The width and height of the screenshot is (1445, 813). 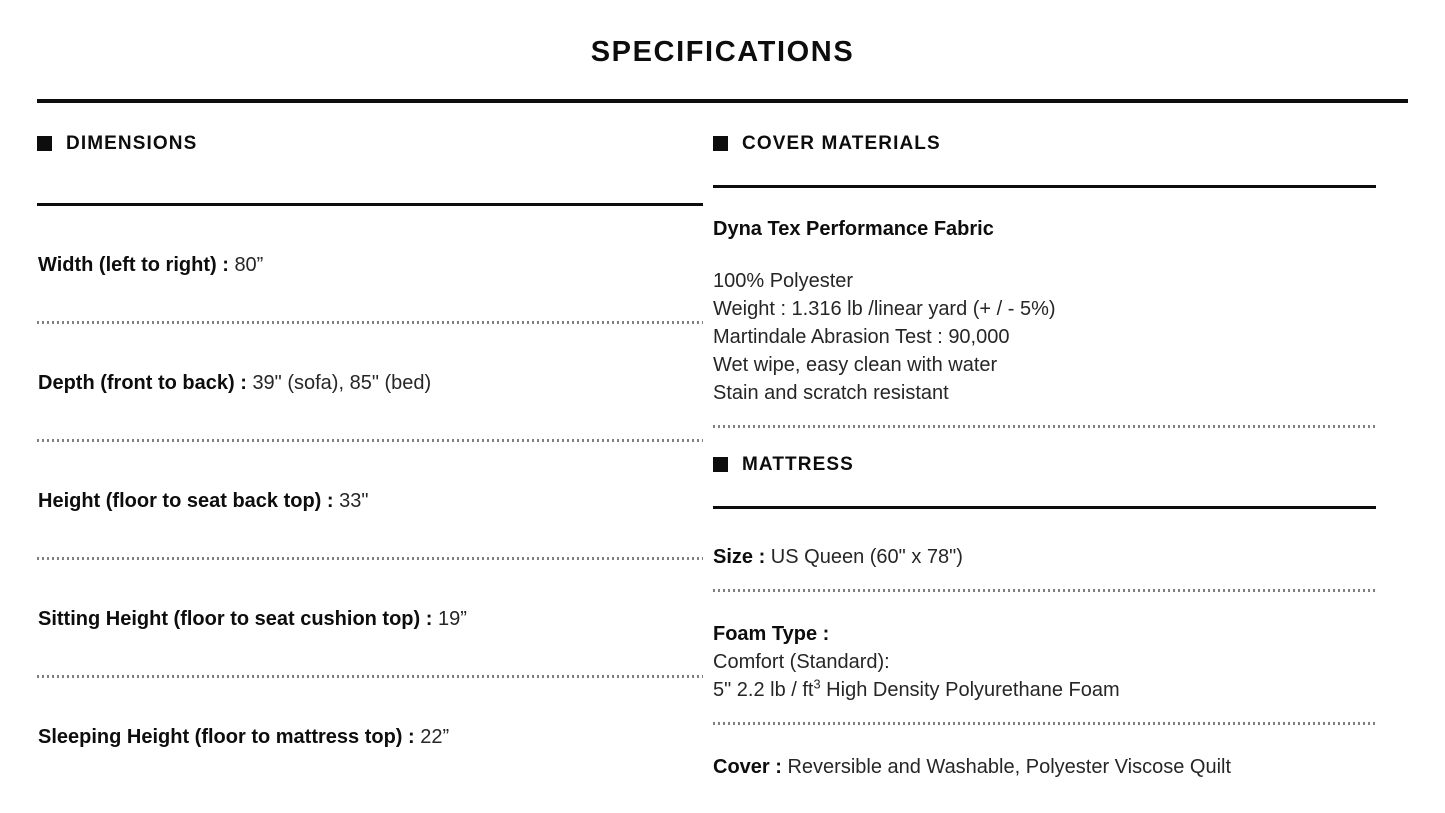 I want to click on cover-materials-section-title: COVER MATERIALS, so click(x=841, y=143).